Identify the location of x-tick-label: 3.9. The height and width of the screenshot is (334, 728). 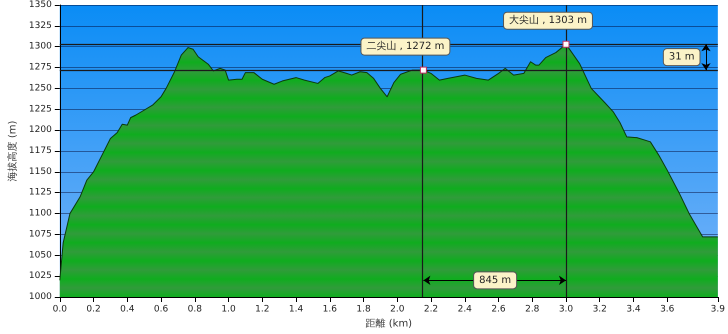
(718, 309).